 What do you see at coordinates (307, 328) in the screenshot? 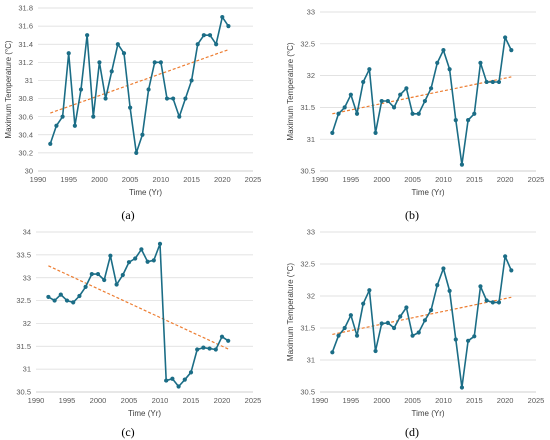
I see `y-tick-label: 31.5` at bounding box center [307, 328].